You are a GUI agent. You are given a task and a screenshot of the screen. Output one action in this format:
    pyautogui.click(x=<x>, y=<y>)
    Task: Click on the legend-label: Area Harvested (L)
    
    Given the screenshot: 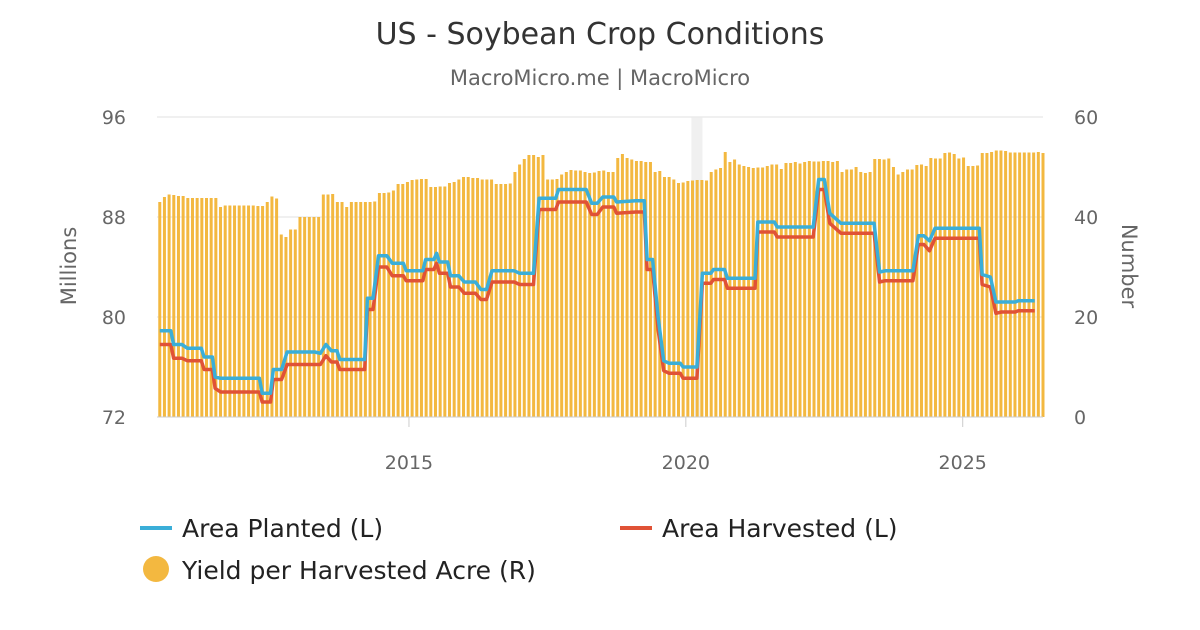 What is the action you would take?
    pyautogui.click(x=780, y=528)
    